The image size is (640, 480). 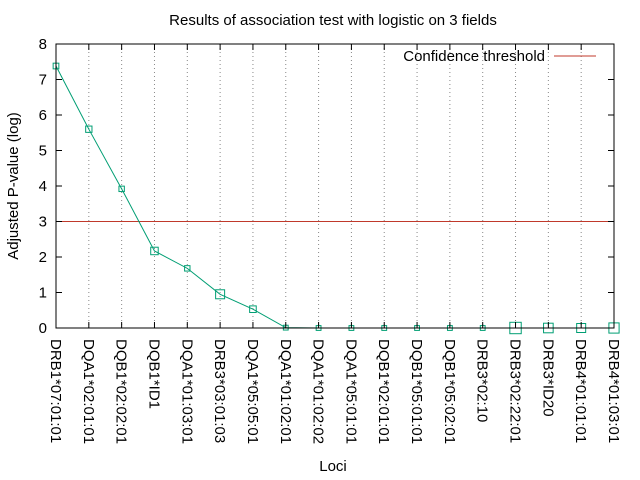 I want to click on y-tick-label: 6, so click(x=43, y=115).